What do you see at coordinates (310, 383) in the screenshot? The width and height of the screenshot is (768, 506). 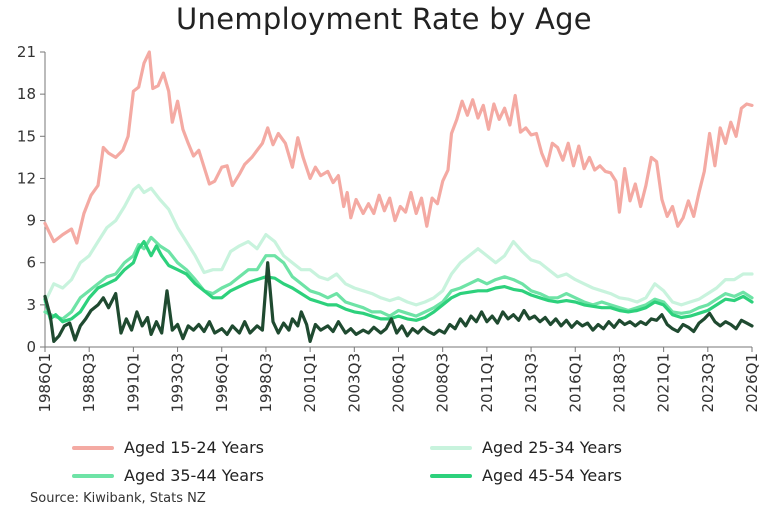 I see `x-tick-label: 2001Q1` at bounding box center [310, 383].